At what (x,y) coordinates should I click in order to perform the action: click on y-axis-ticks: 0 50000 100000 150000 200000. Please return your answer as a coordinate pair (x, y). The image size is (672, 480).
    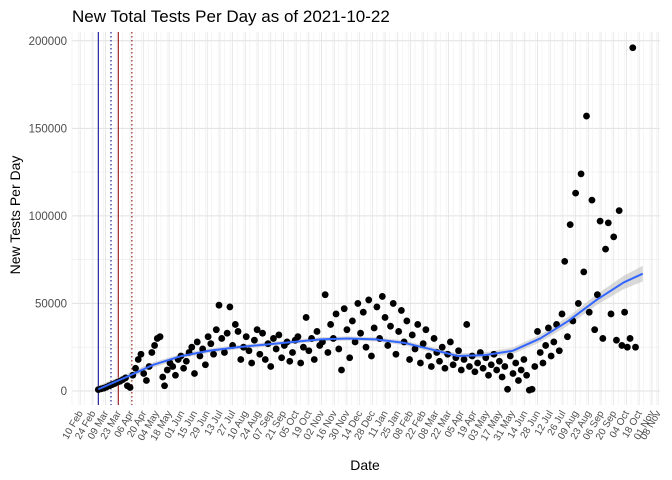
    Looking at the image, I should click on (48, 217).